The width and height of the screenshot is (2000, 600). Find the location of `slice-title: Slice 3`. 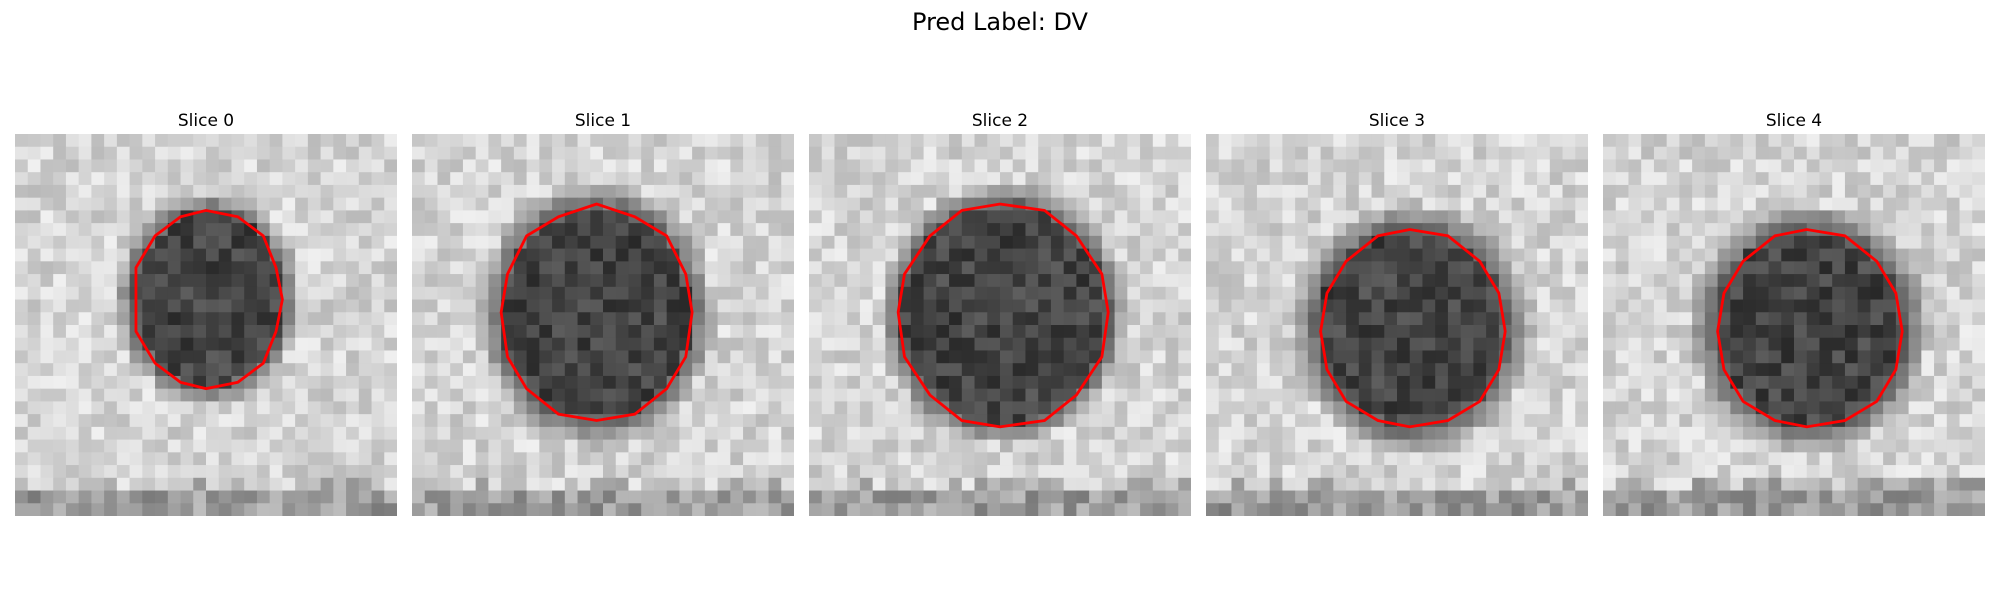

slice-title: Slice 3 is located at coordinates (1397, 121).